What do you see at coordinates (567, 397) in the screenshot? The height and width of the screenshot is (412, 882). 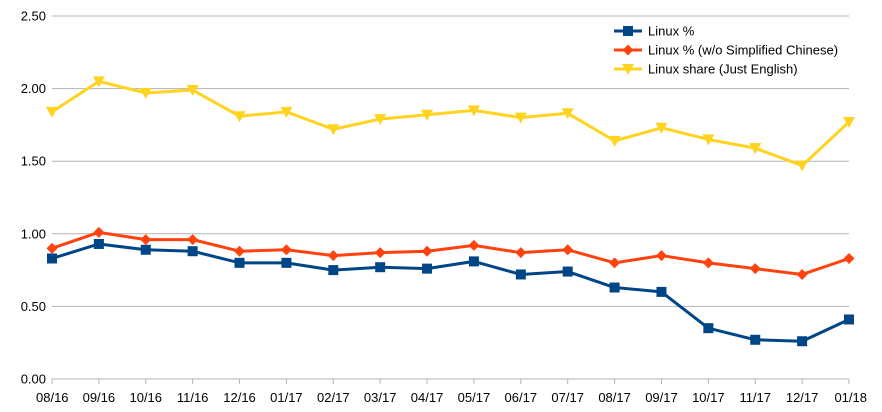 I see `x-tick-label: 07/17` at bounding box center [567, 397].